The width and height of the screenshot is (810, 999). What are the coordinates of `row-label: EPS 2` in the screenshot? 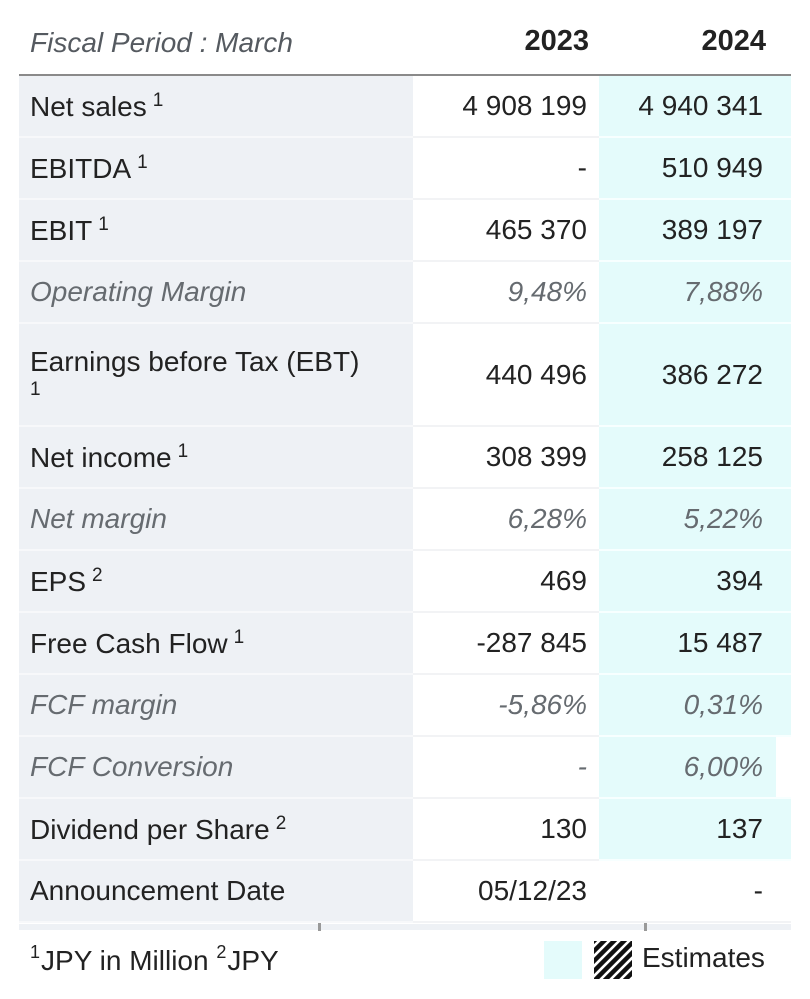 It's located at (216, 582).